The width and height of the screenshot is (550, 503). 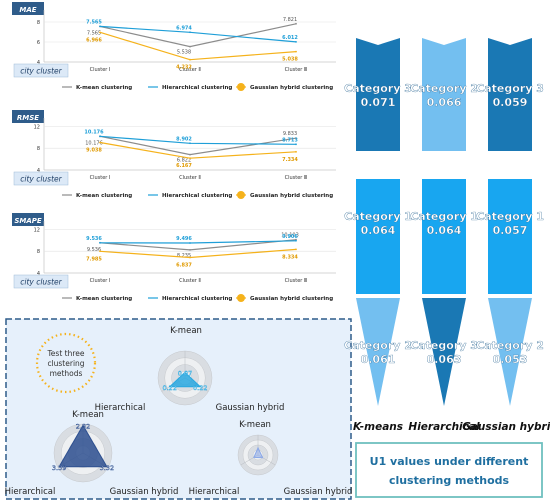 I want to click on data-label: 6.012, so click(x=290, y=38).